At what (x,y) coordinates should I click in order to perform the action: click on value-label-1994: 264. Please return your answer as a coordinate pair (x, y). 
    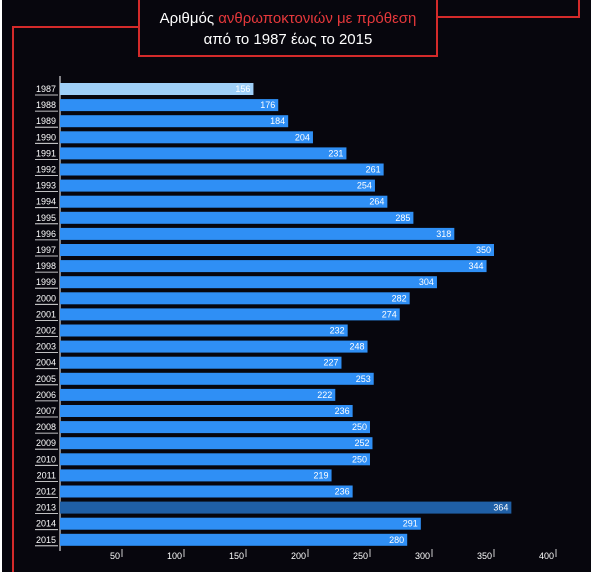
    Looking at the image, I should click on (376, 202).